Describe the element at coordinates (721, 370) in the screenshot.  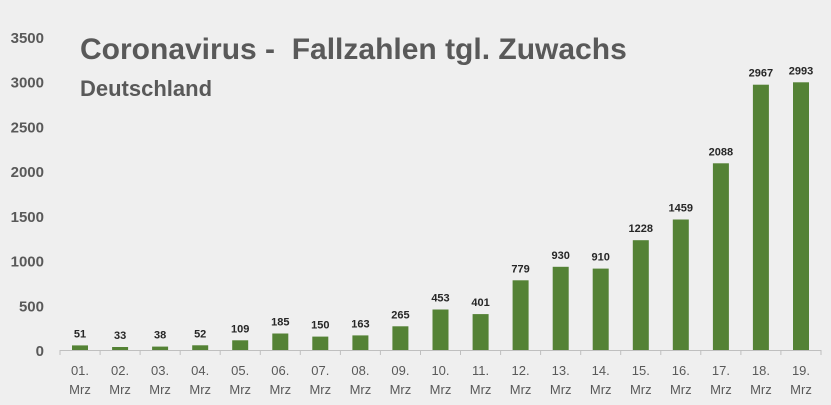
I see `x-tick-label: 17.` at that location.